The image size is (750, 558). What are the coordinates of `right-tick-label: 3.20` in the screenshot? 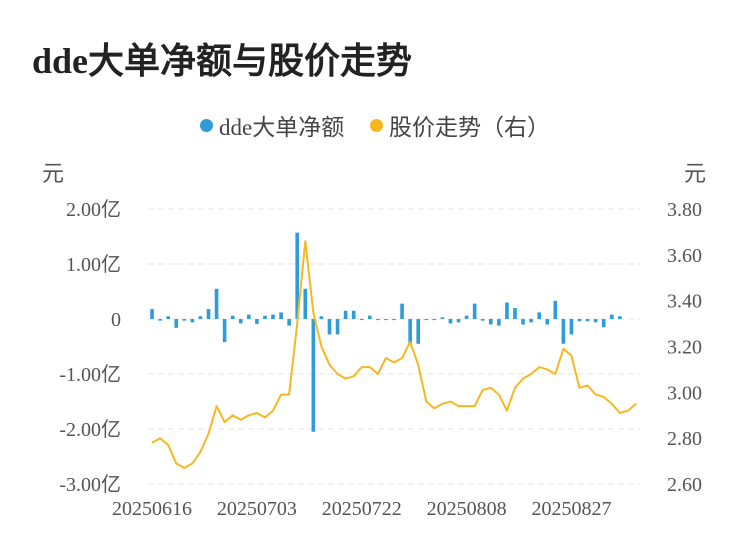 It's located at (684, 348).